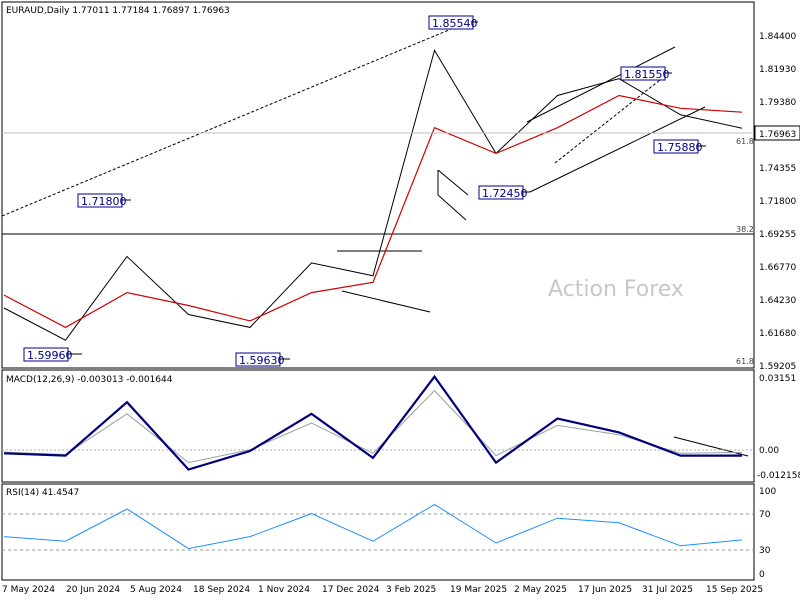  What do you see at coordinates (262, 360) in the screenshot?
I see `label-1-59630: 1.59630` at bounding box center [262, 360].